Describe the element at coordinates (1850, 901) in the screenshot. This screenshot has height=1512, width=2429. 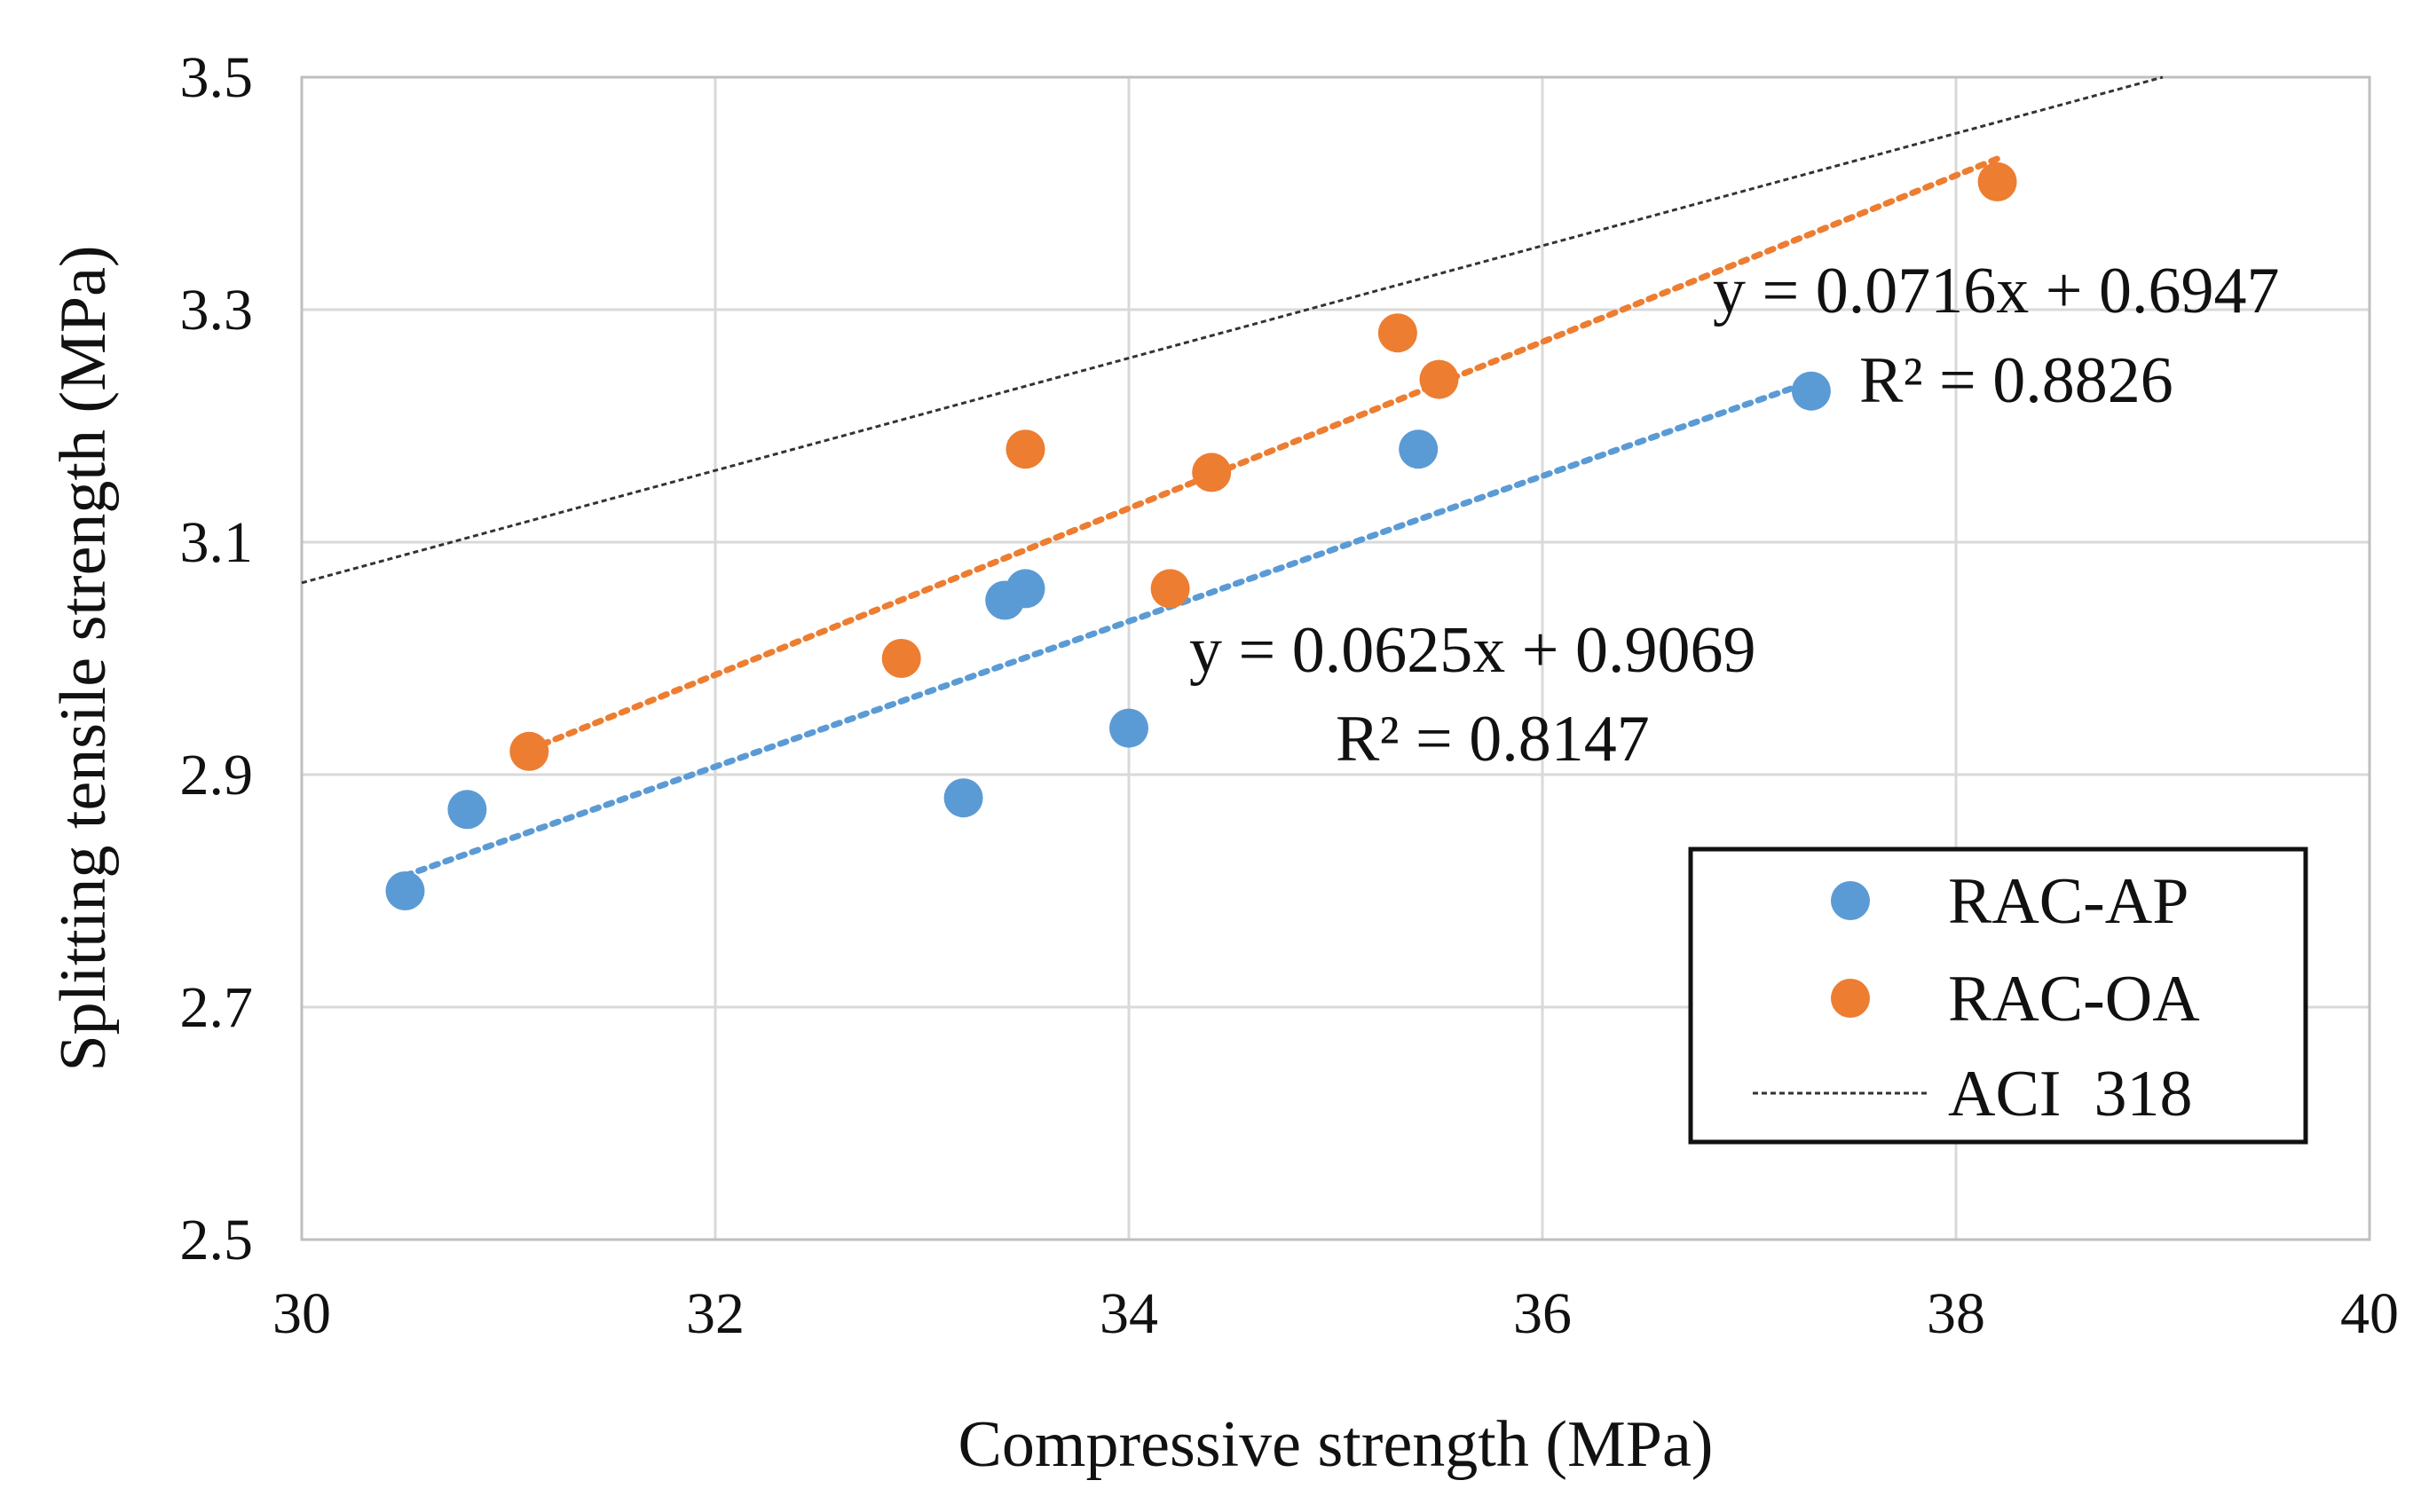
I see `legend-marker-rac-ap` at that location.